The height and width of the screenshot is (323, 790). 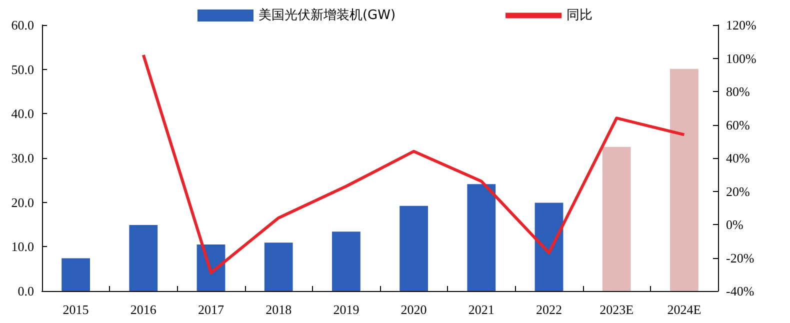 What do you see at coordinates (22, 246) in the screenshot?
I see `y-tick-label: 10.0` at bounding box center [22, 246].